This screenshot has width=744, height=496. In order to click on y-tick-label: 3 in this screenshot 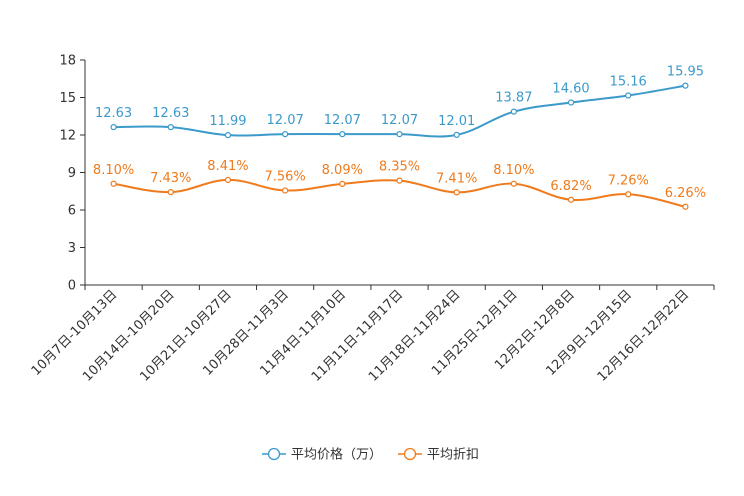, I will do `click(72, 248)`.